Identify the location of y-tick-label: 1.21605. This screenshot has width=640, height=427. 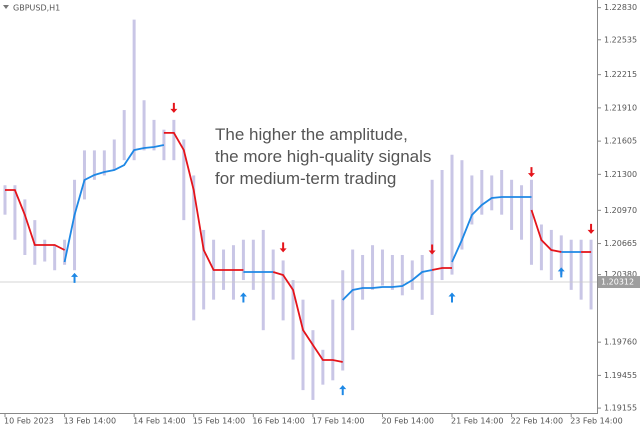
(620, 141).